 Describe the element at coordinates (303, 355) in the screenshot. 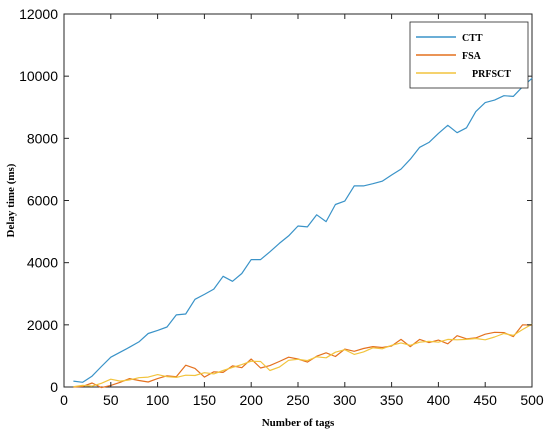

I see `series-line-prfsct` at that location.